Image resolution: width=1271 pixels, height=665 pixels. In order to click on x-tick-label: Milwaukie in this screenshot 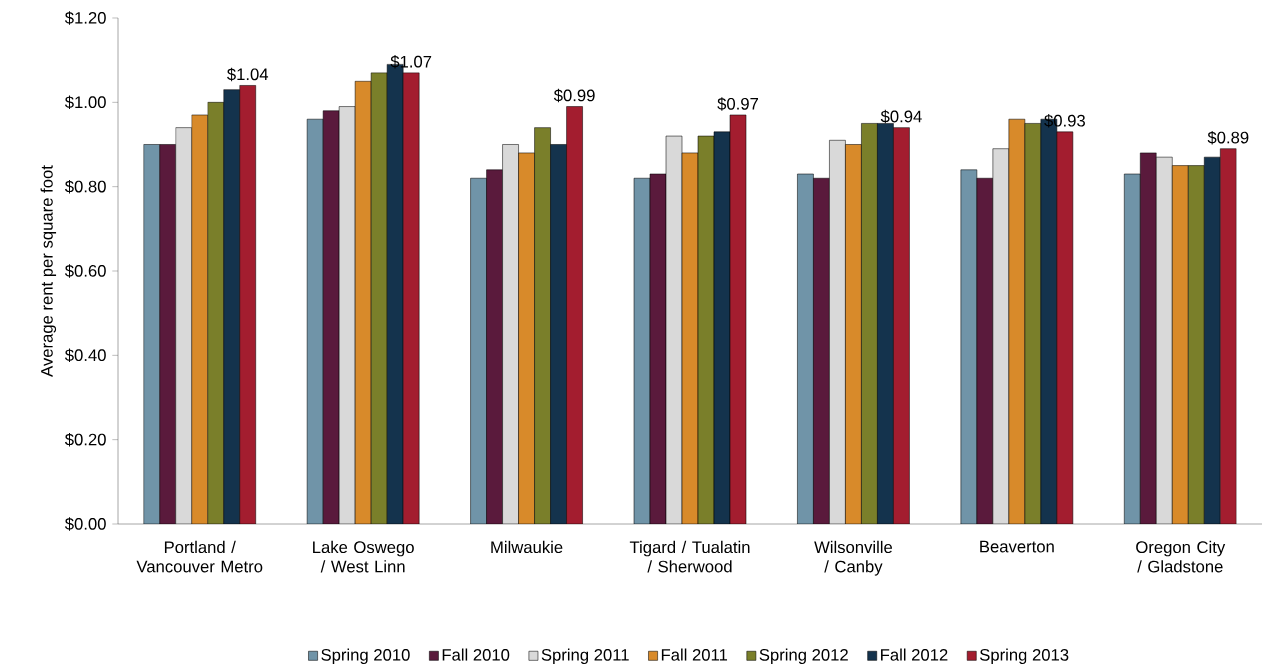, I will do `click(527, 547)`.